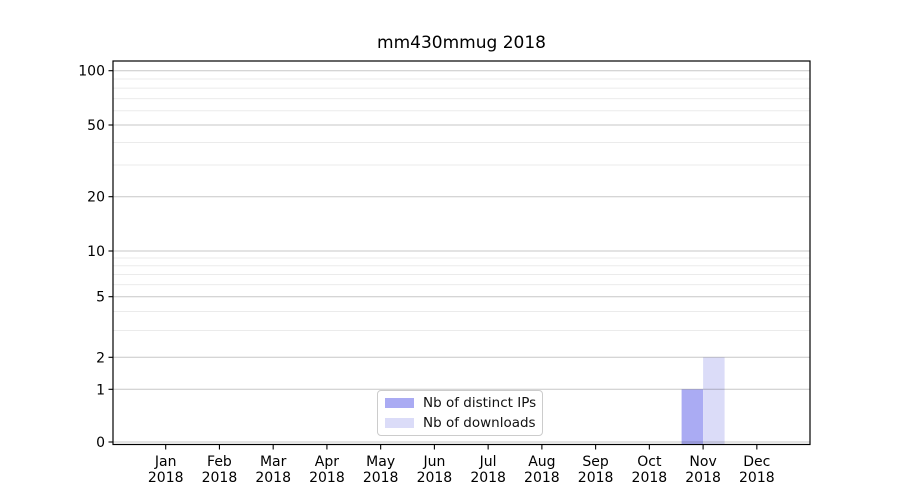 Image resolution: width=900 pixels, height=500 pixels. I want to click on x-tick-label-month: Dec, so click(756, 462).